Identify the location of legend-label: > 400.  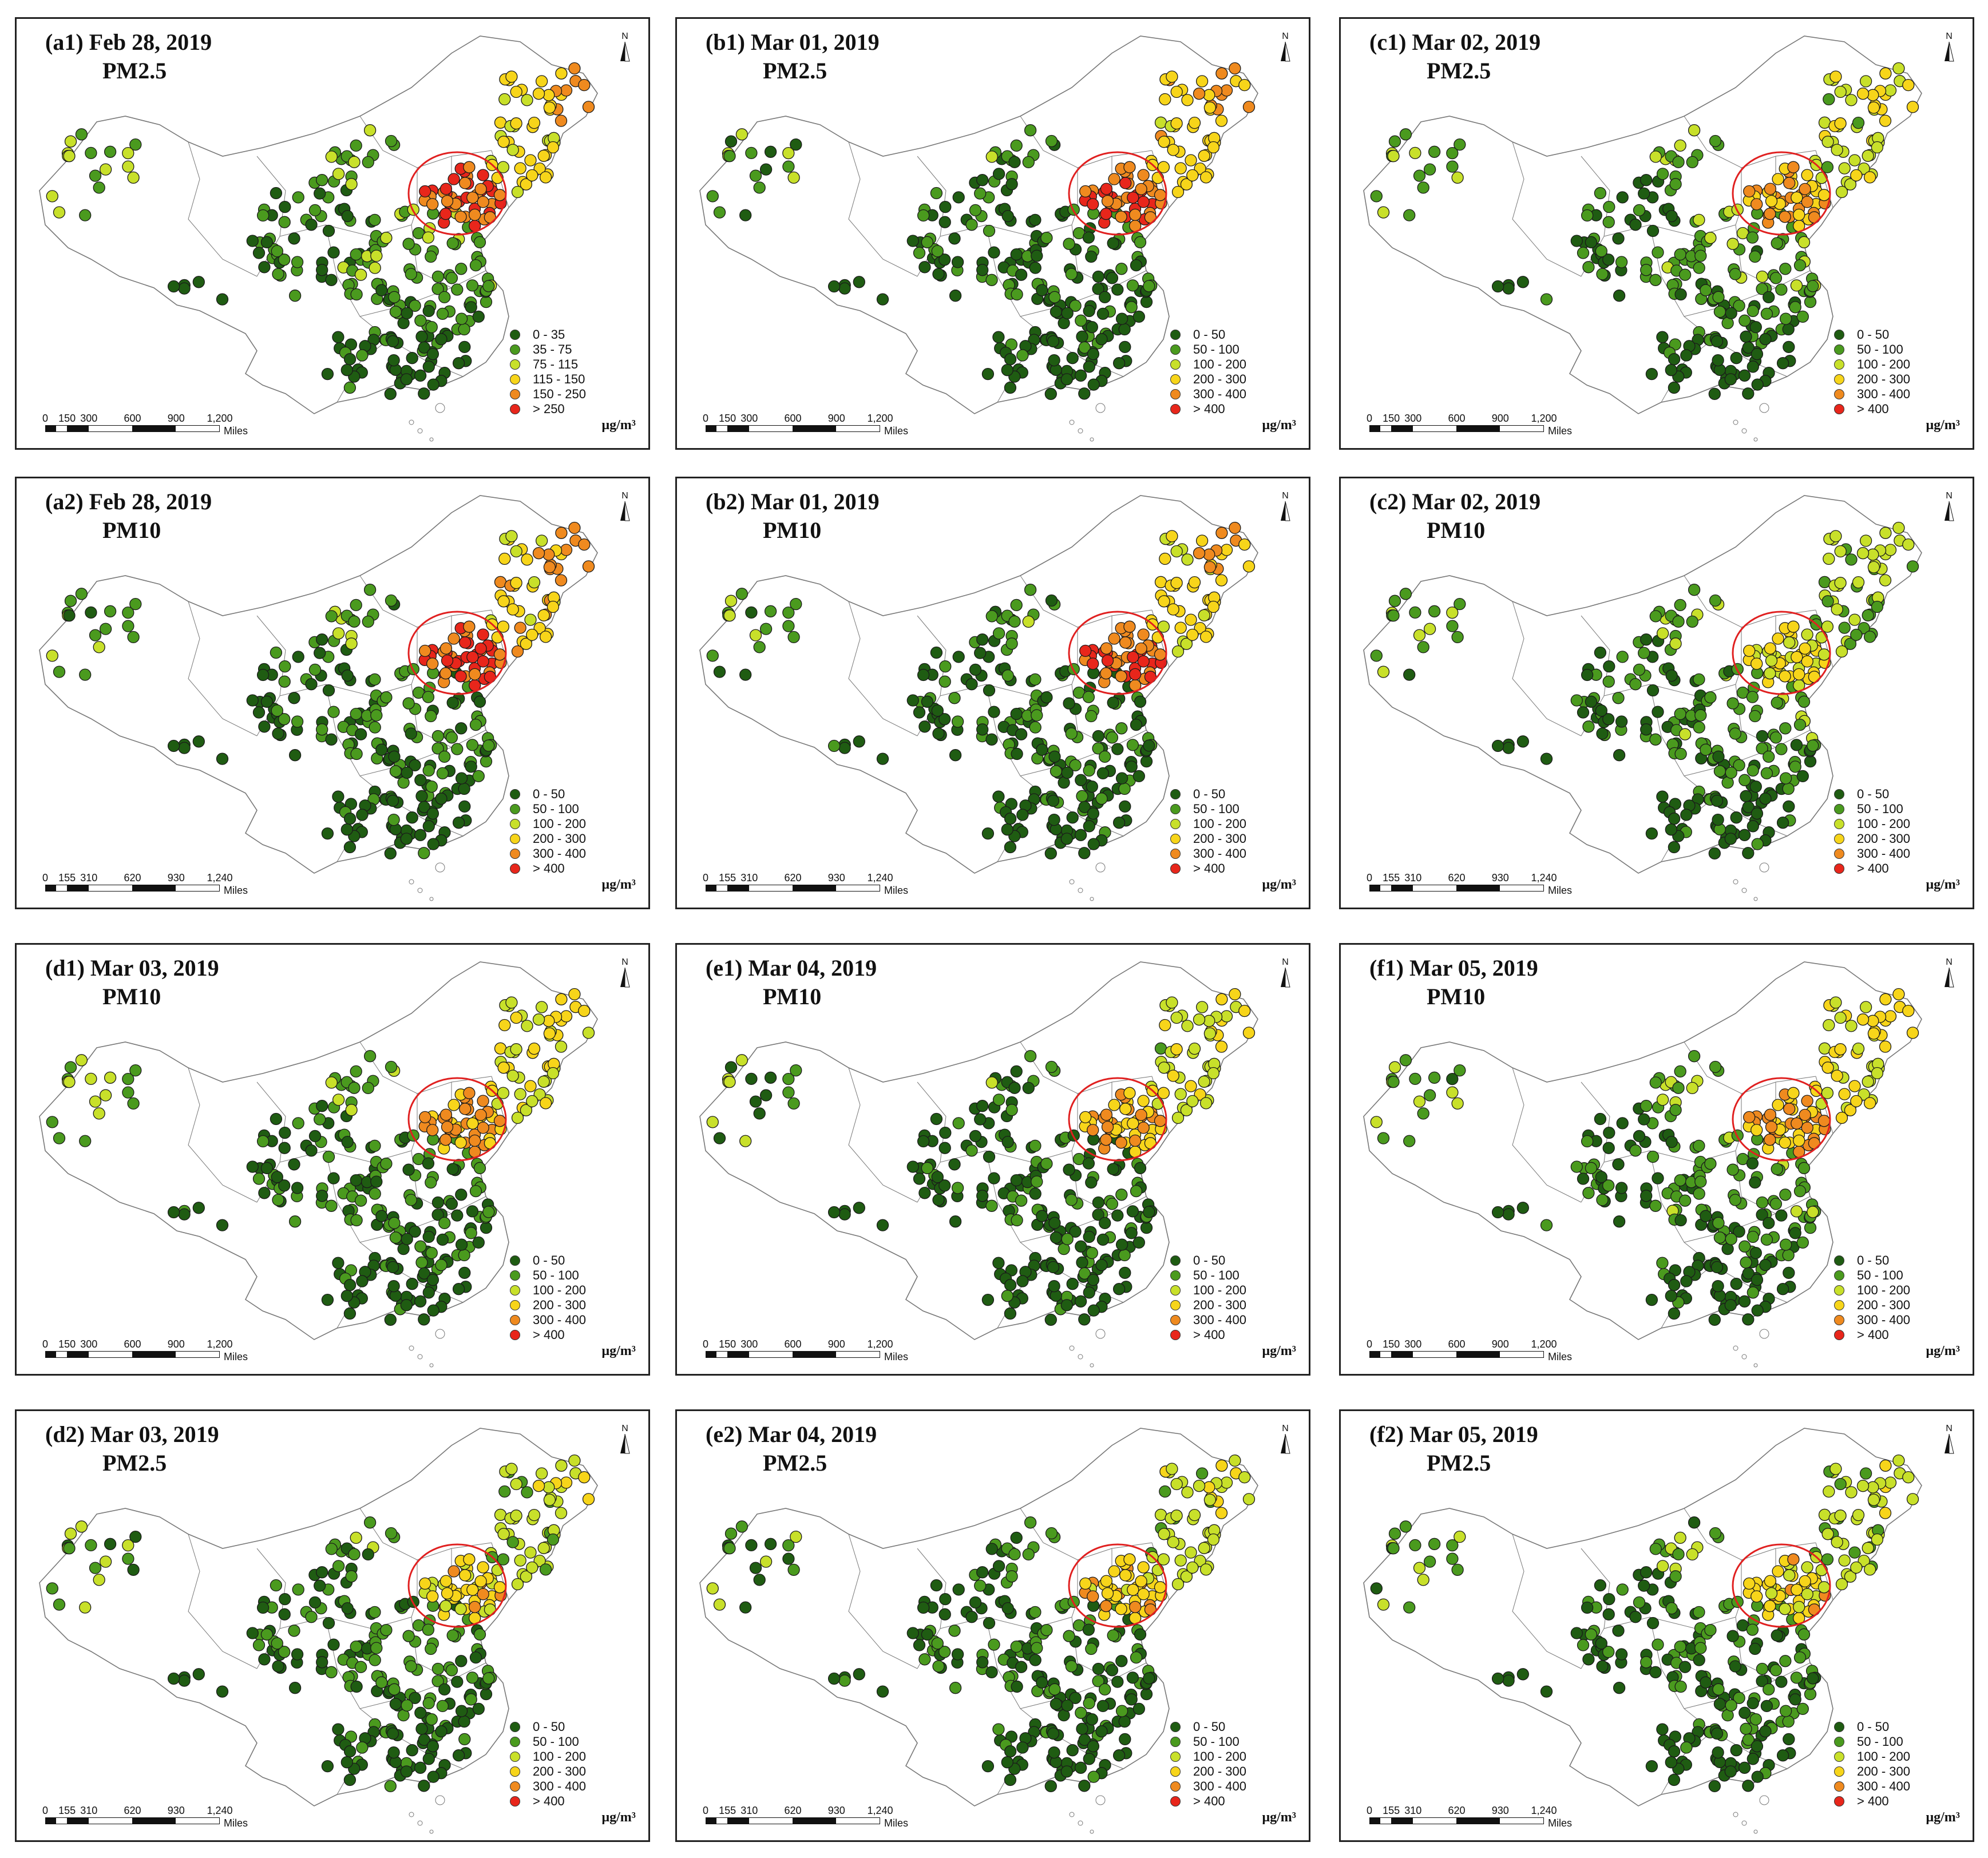
(1873, 409).